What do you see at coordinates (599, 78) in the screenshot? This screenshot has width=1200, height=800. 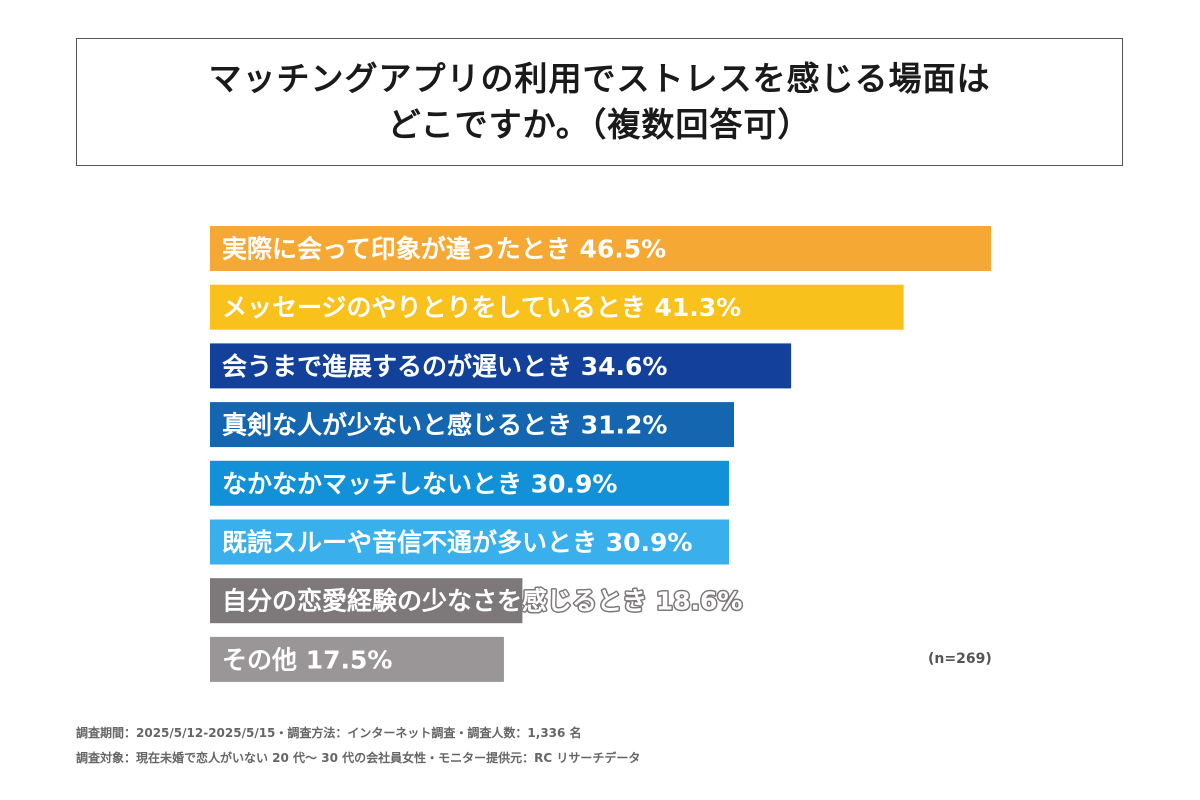 I see `chart-title-line1: マッチングアプリの利用でストレスを感じる場面は` at bounding box center [599, 78].